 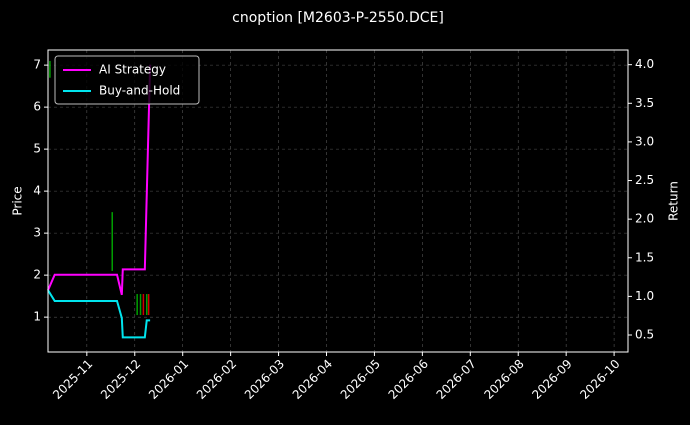 I want to click on y2-tick-label: 0.5, so click(x=644, y=335).